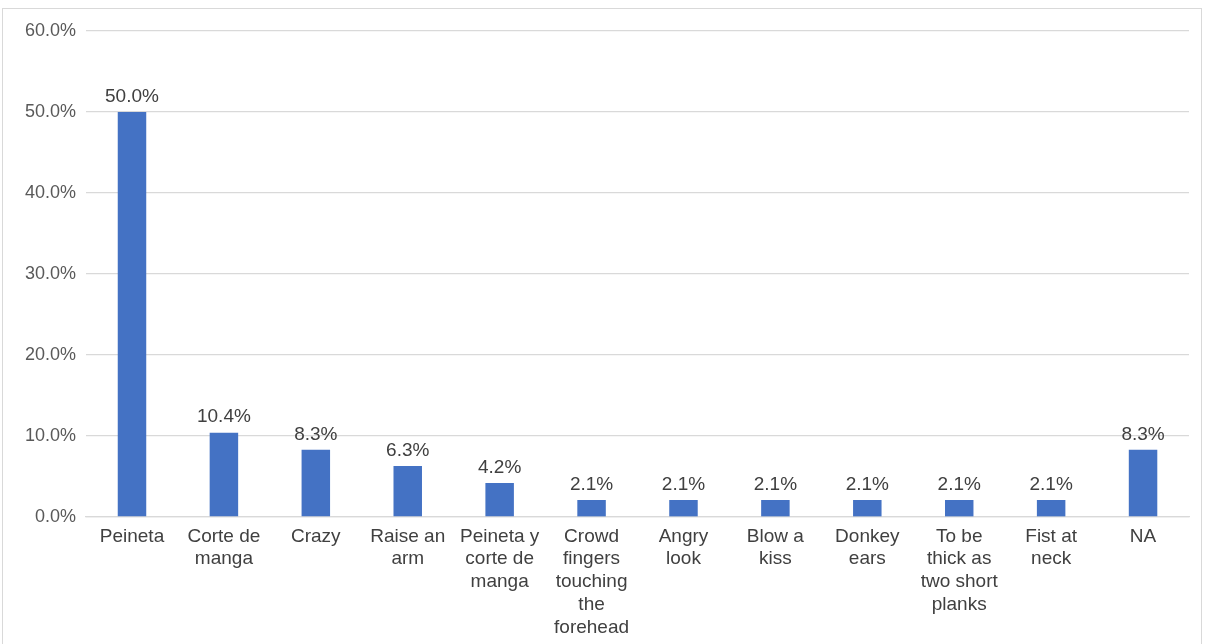 Image resolution: width=1207 pixels, height=644 pixels. Describe the element at coordinates (408, 449) in the screenshot. I see `data-label: 6.3%` at that location.